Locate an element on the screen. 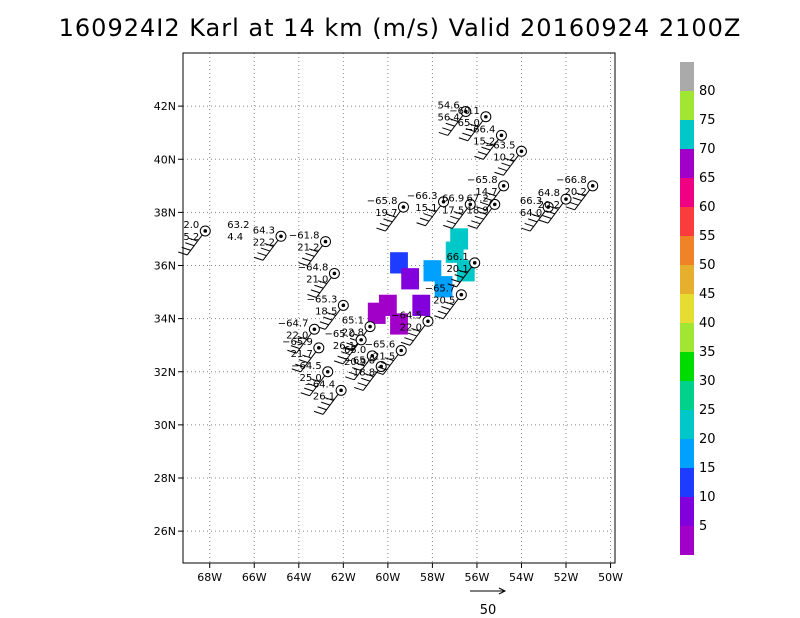 This screenshot has height=618, width=800. dewpoint-label: 21.7 is located at coordinates (302, 354).